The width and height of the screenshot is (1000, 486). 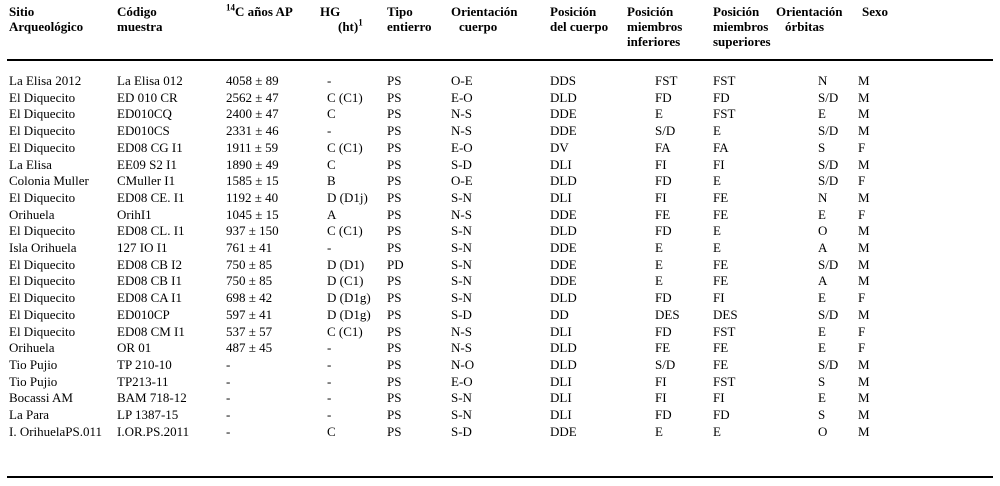 What do you see at coordinates (661, 197) in the screenshot?
I see `cell-inferiores: FI` at bounding box center [661, 197].